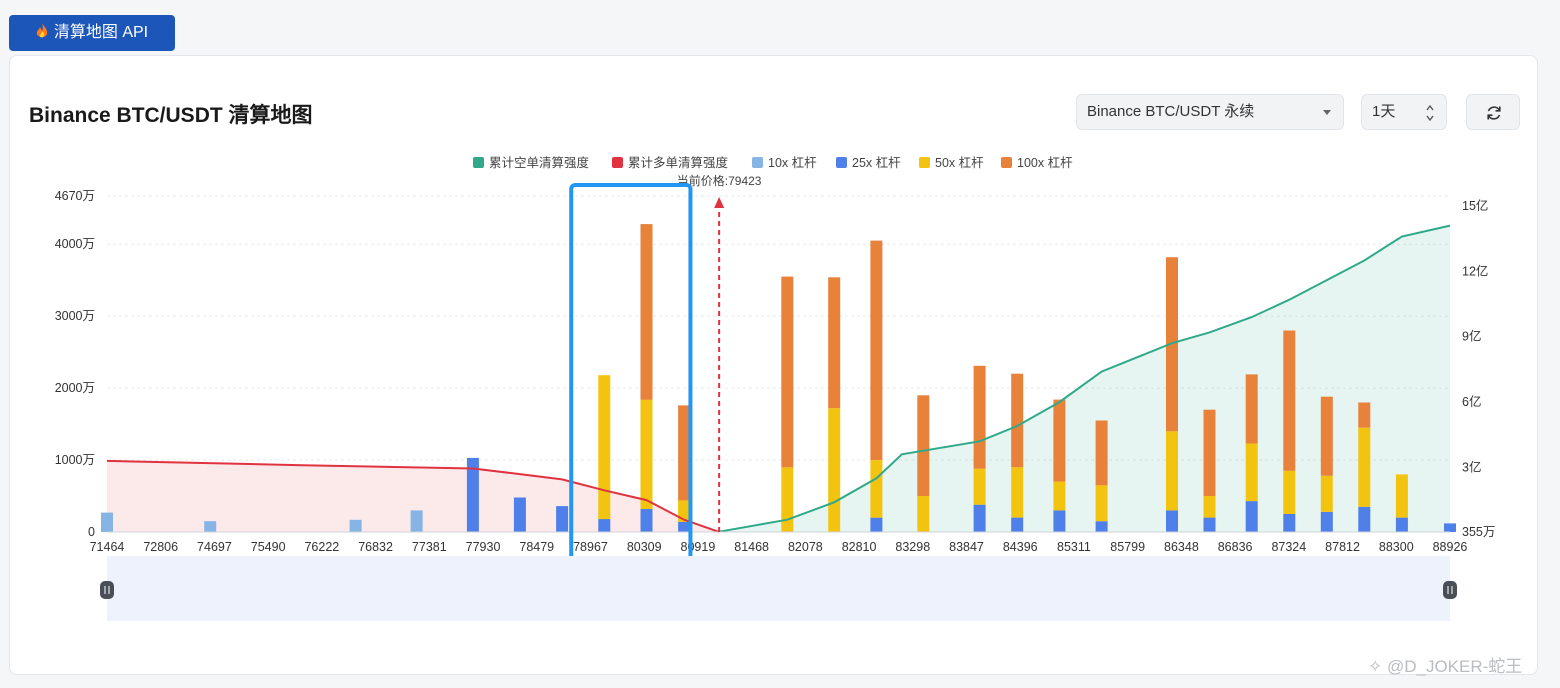 The image size is (1560, 688). Describe the element at coordinates (1327, 112) in the screenshot. I see `chevron-down-icon` at that location.